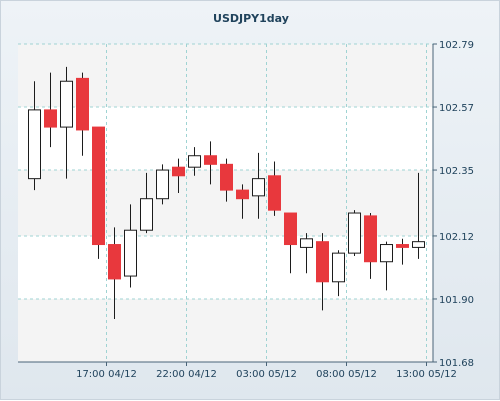 The width and height of the screenshot is (500, 401). What do you see at coordinates (456, 300) in the screenshot?
I see `y-tick-label: 101.90` at bounding box center [456, 300].